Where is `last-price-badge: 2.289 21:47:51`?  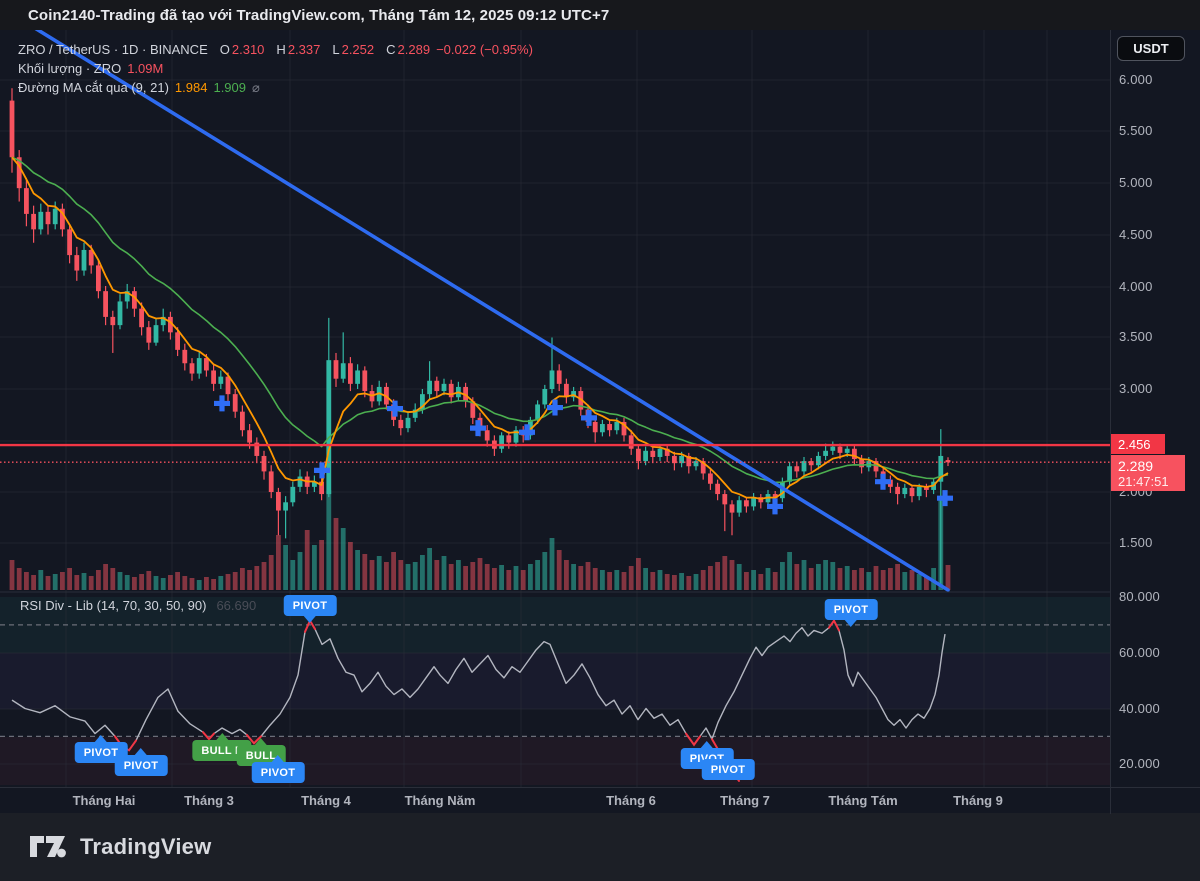
last-price-badge: 2.289 21:47:51 is located at coordinates (1148, 473).